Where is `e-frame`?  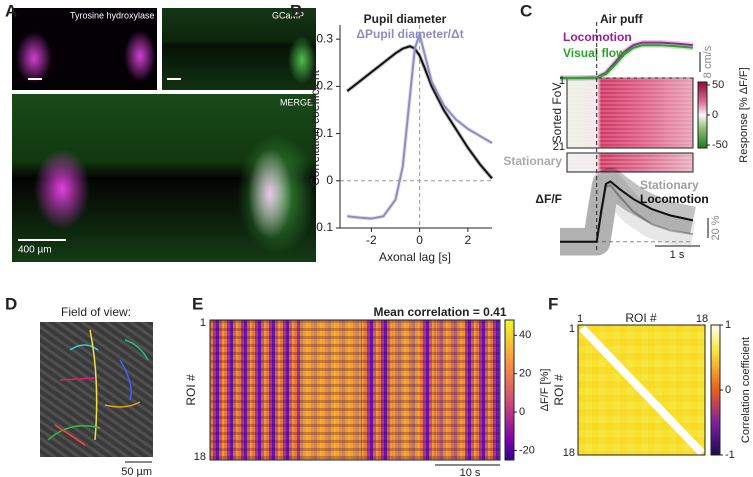 e-frame is located at coordinates (355, 390).